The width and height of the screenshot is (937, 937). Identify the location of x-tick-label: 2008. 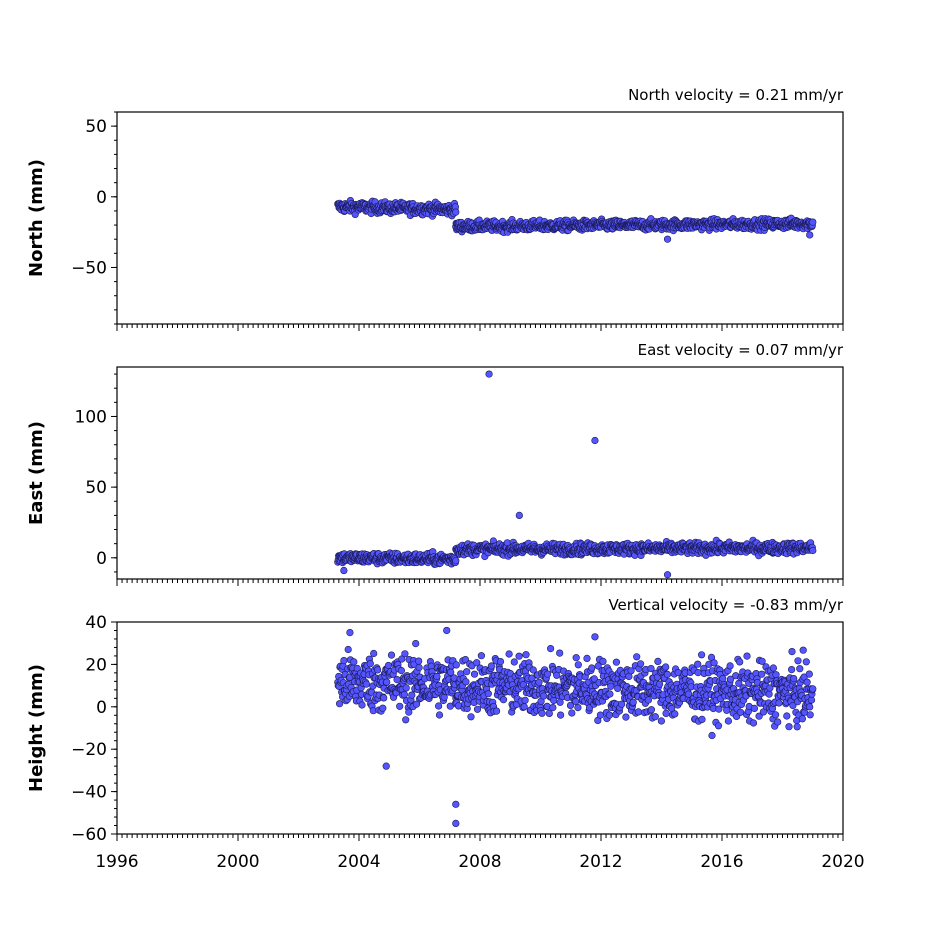
(479, 862).